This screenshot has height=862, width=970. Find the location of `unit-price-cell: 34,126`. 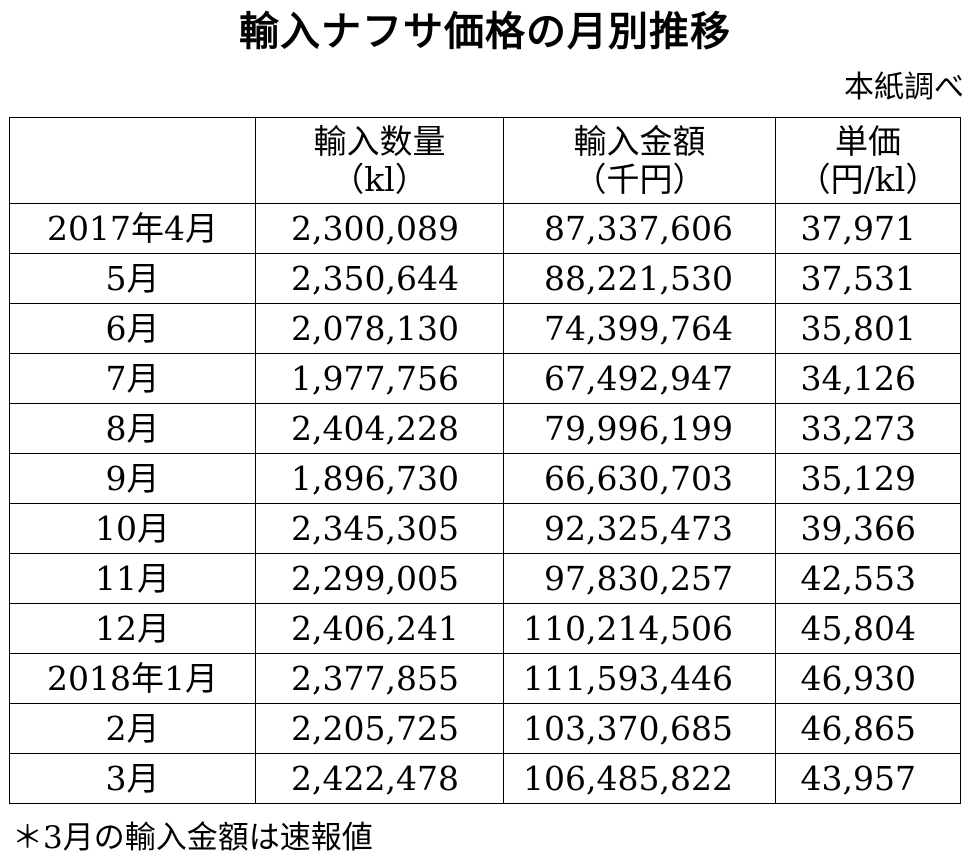

unit-price-cell: 34,126 is located at coordinates (868, 378).